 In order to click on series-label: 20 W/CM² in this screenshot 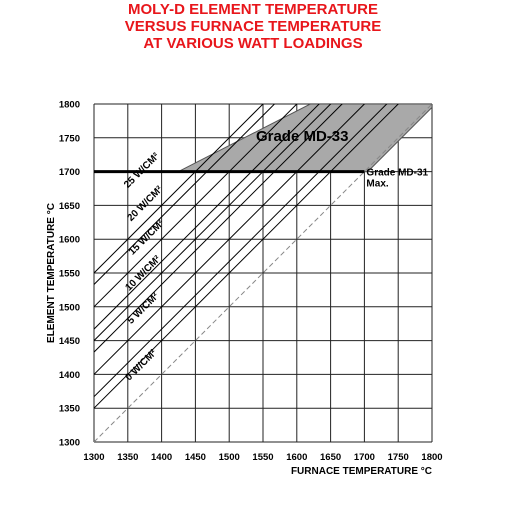, I will do `click(146, 204)`.